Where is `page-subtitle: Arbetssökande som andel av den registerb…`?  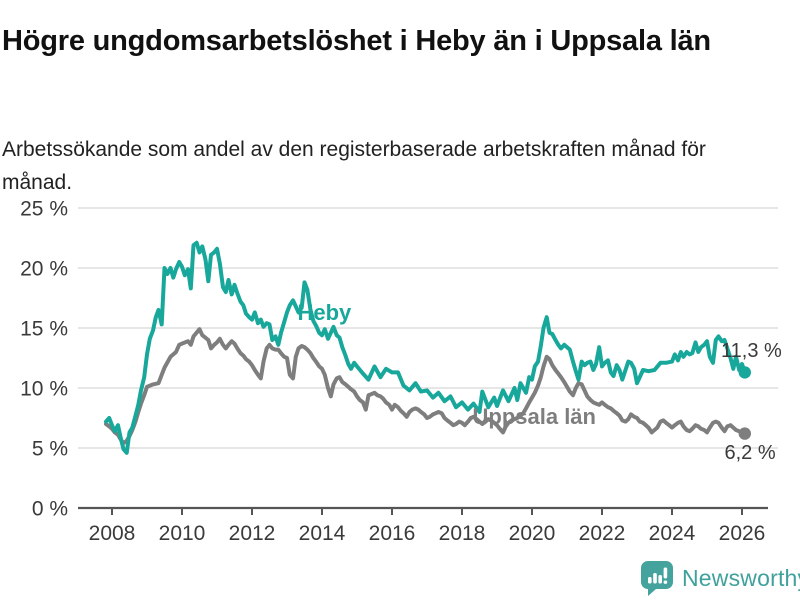 page-subtitle: Arbetssökande som andel av den registerb… is located at coordinates (354, 166).